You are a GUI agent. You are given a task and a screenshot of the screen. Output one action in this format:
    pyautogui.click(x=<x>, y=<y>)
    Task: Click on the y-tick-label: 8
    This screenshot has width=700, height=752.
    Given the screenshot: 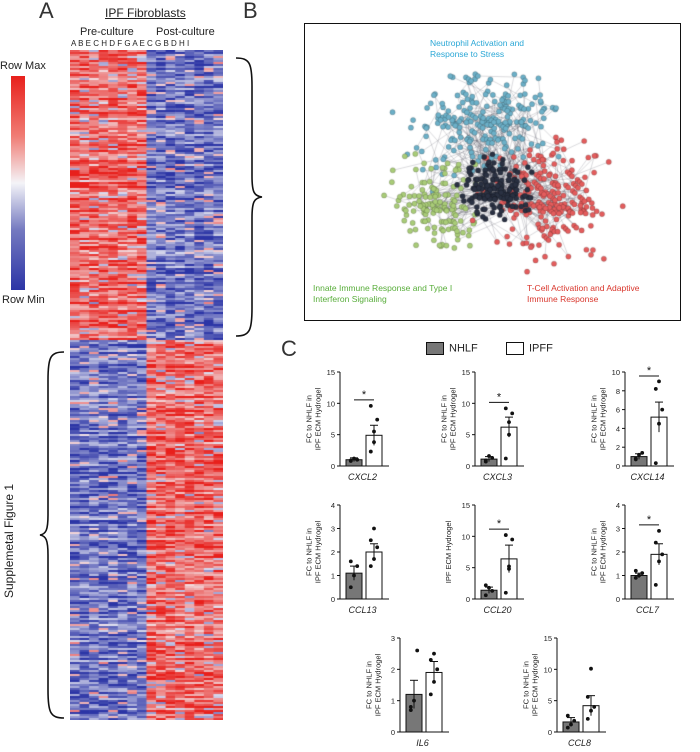 What is the action you would take?
    pyautogui.click(x=618, y=391)
    